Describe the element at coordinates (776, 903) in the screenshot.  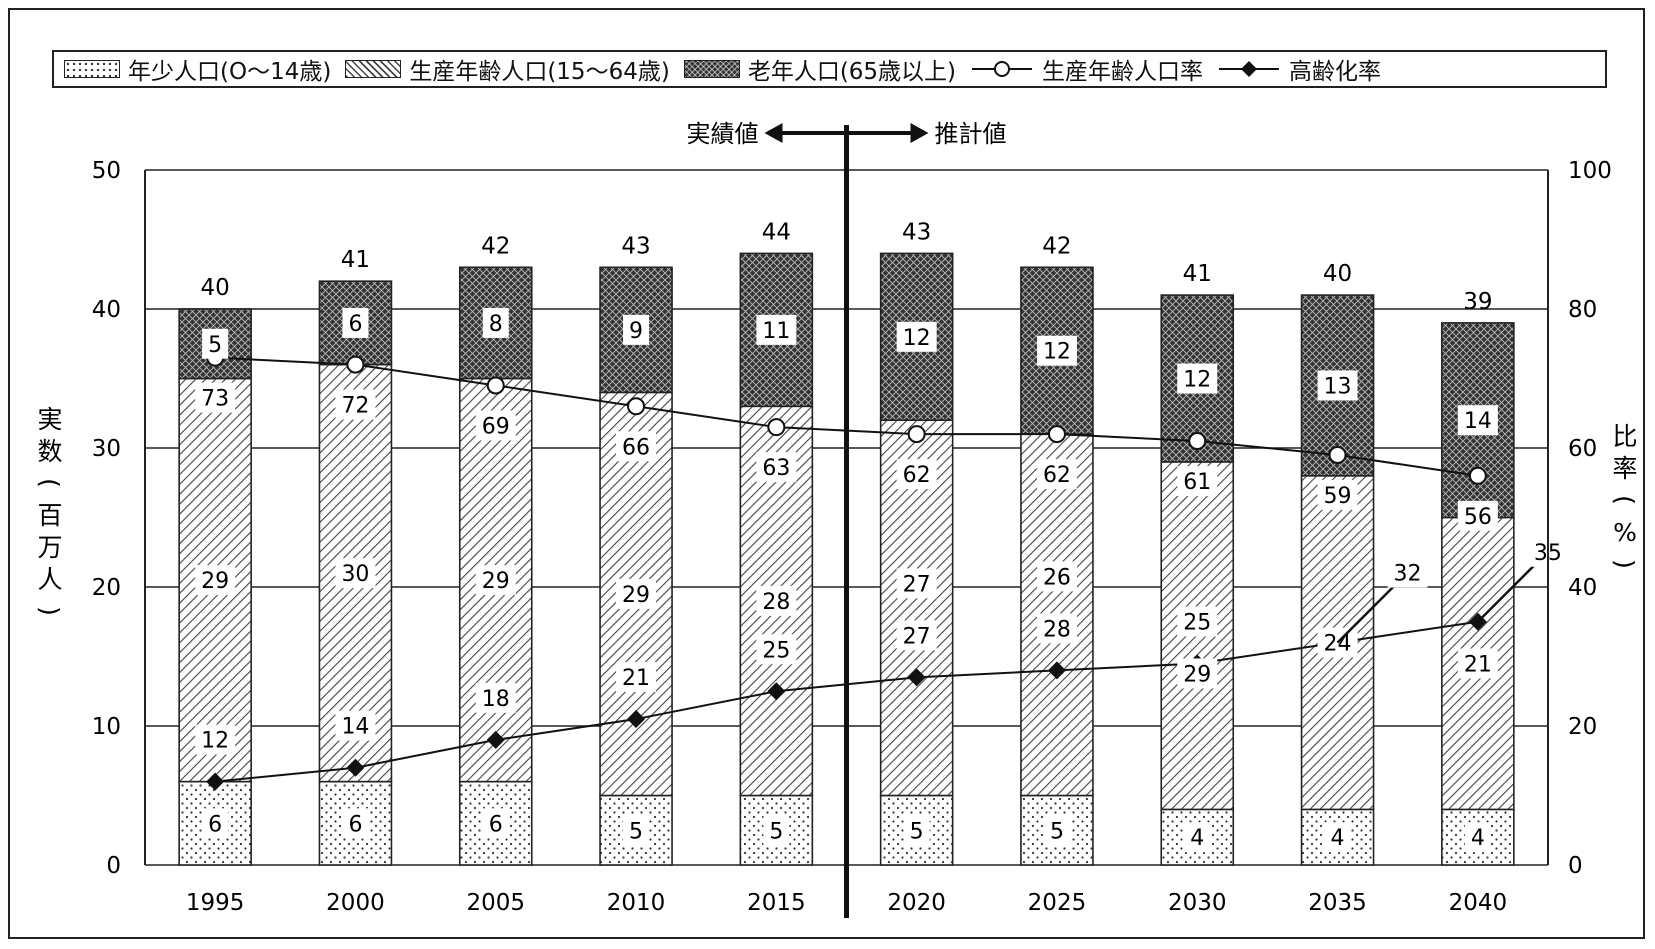
I see `x-tick-label: 2015` at that location.